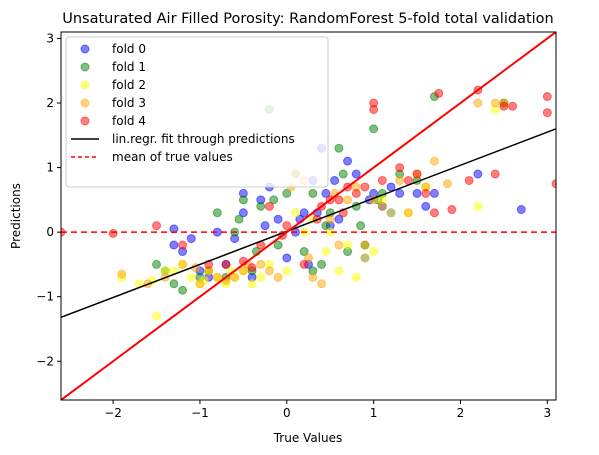  Describe the element at coordinates (129, 103) in the screenshot. I see `legend-label-fold-3: fold 3` at that location.